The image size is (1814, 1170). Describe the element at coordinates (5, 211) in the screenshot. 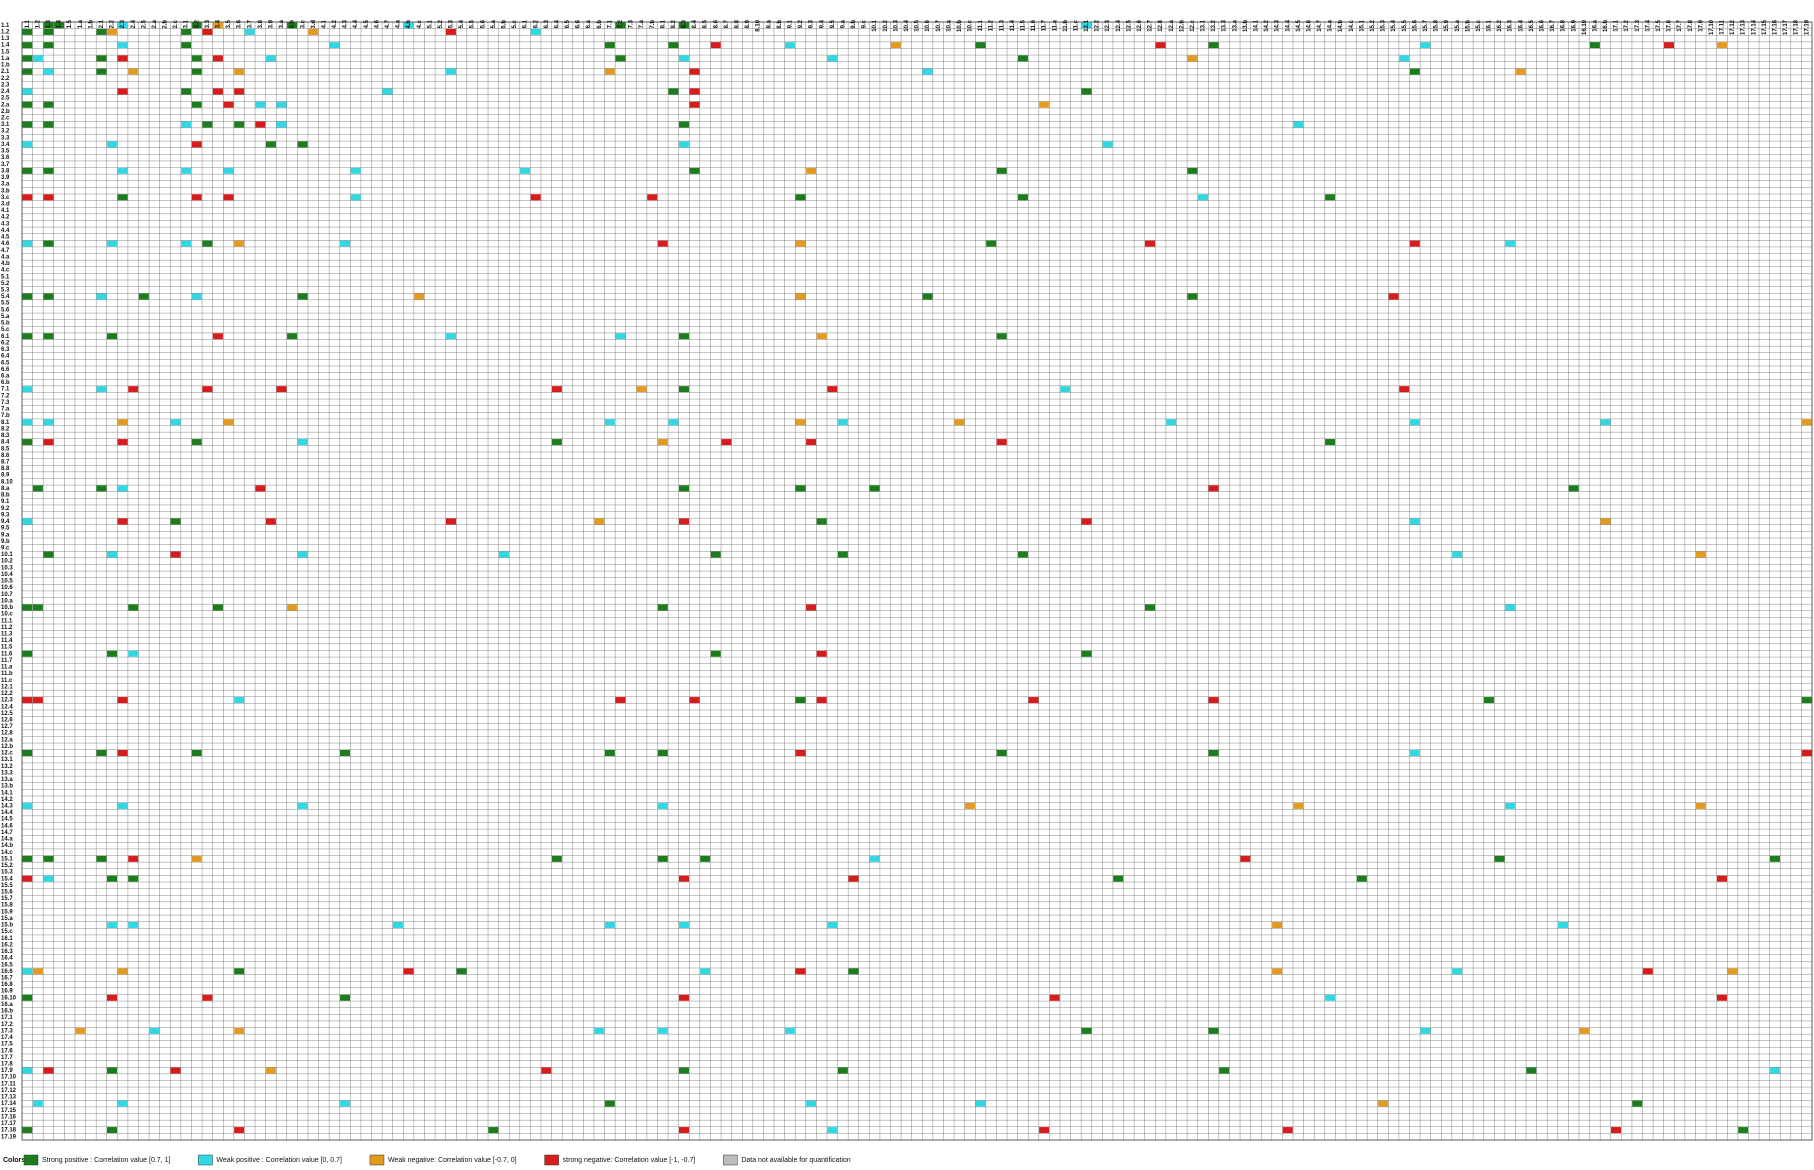

I see `row-label: 4.1` at that location.